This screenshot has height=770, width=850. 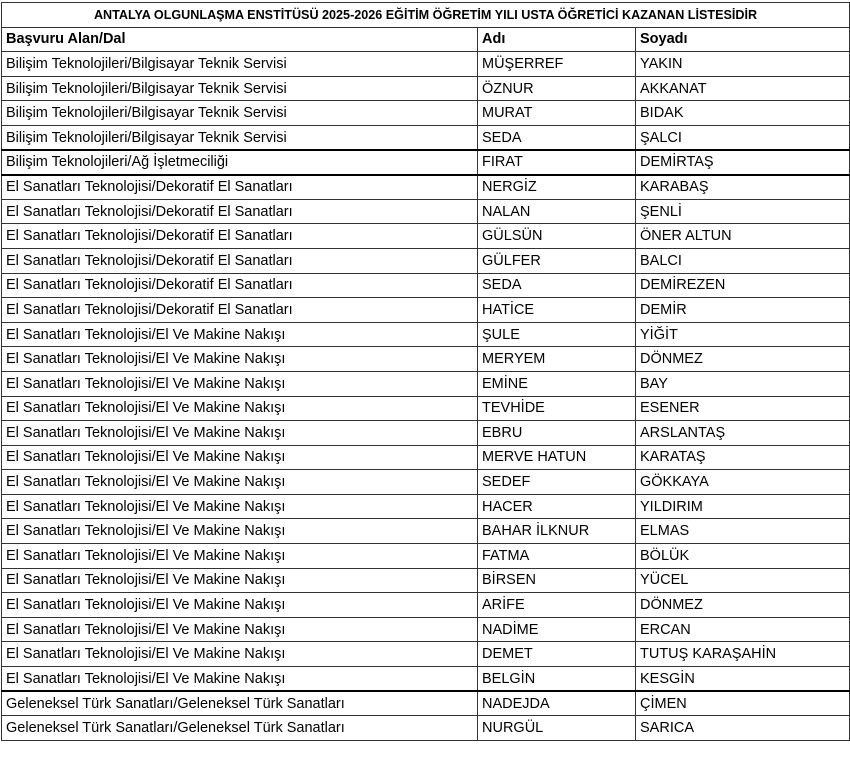 I want to click on surname-cell: ŞALCI, so click(x=742, y=137).